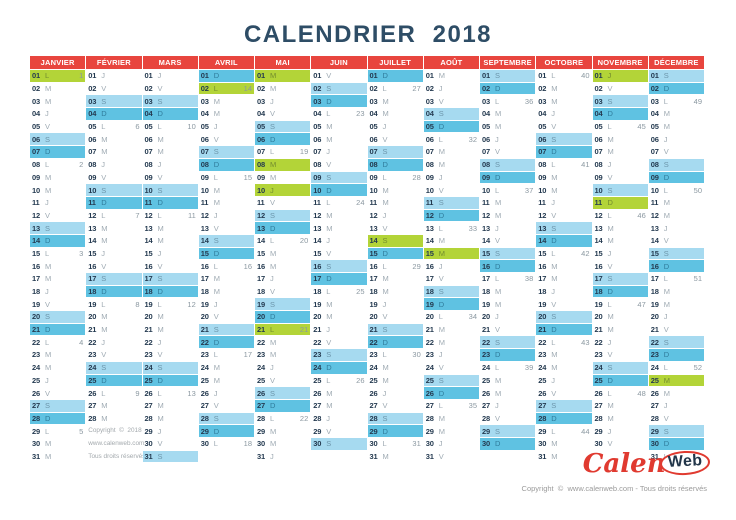 The width and height of the screenshot is (736, 520). I want to click on day-number: 01, so click(36, 76).